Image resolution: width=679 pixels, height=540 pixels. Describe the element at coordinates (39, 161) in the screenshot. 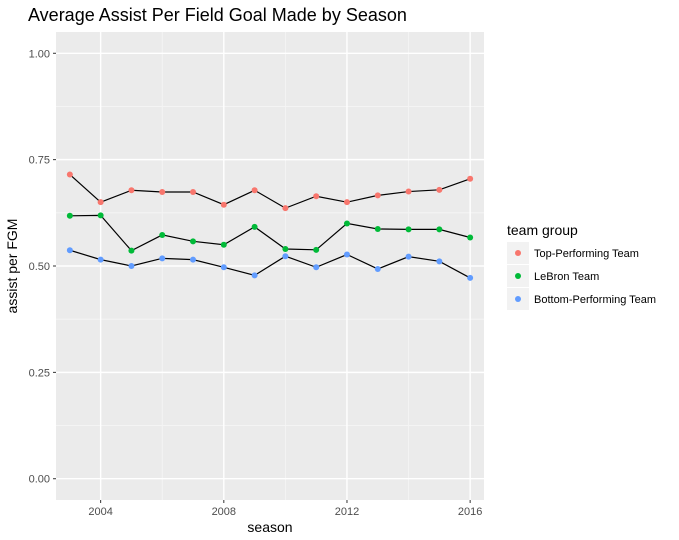

I see `y-tick-label: 0.75` at that location.